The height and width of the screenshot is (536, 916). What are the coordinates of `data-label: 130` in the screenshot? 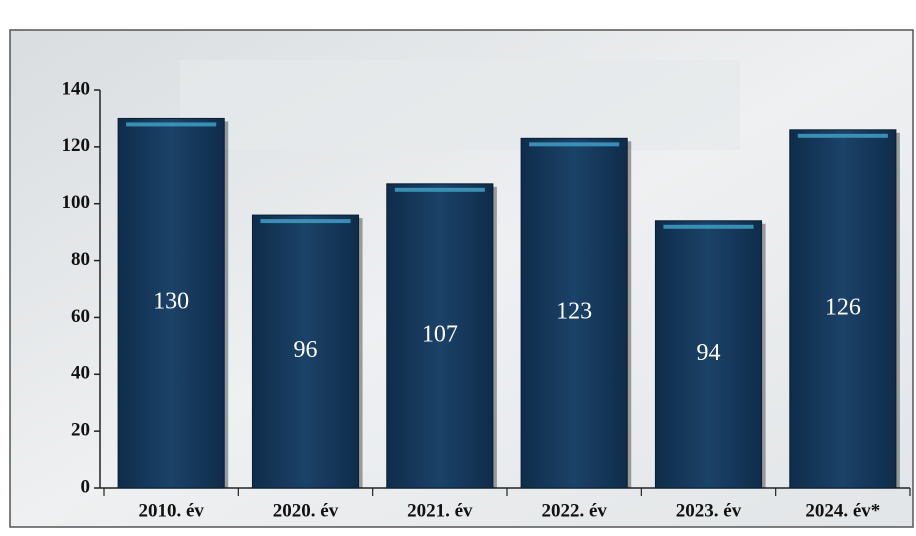 It's located at (171, 302).